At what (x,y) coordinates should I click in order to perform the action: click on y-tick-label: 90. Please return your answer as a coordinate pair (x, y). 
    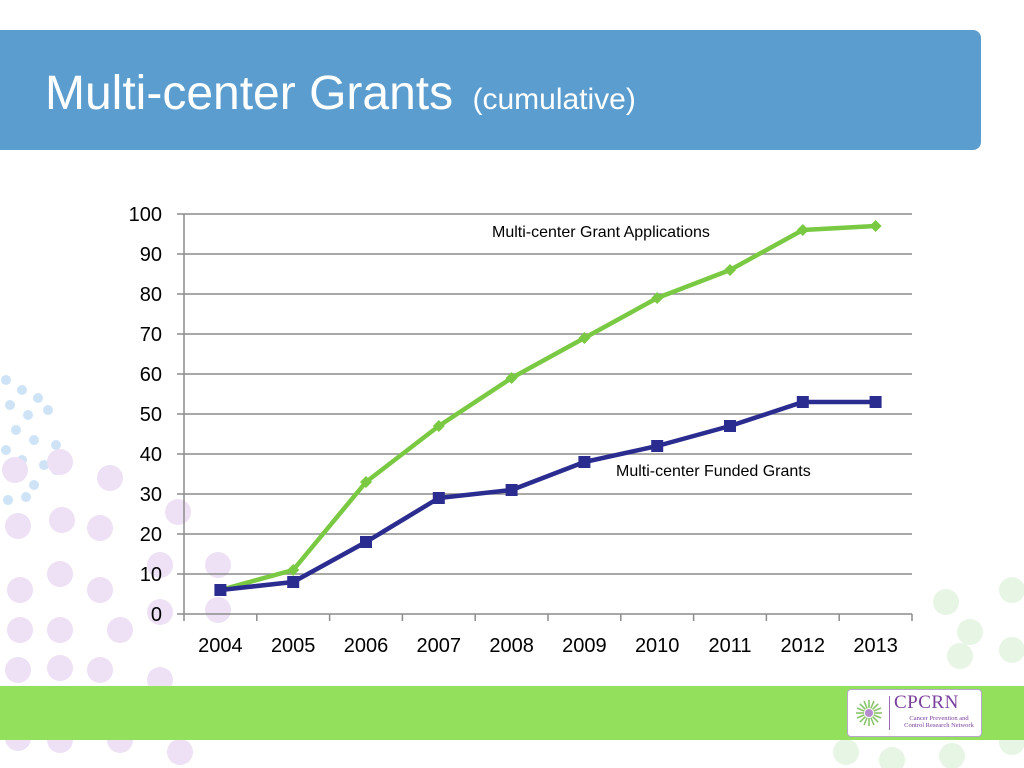
    Looking at the image, I should click on (151, 255).